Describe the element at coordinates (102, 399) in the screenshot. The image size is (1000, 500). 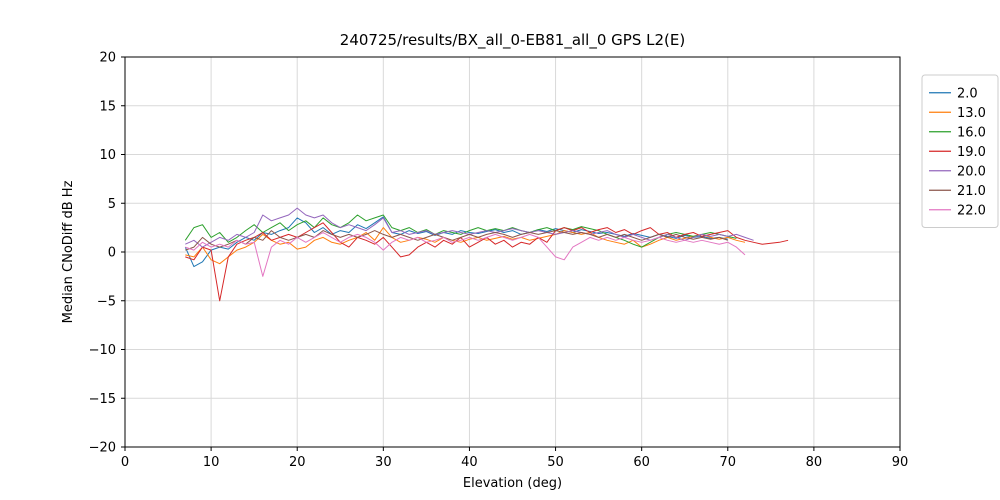
I see `y-tick-label: −15` at that location.